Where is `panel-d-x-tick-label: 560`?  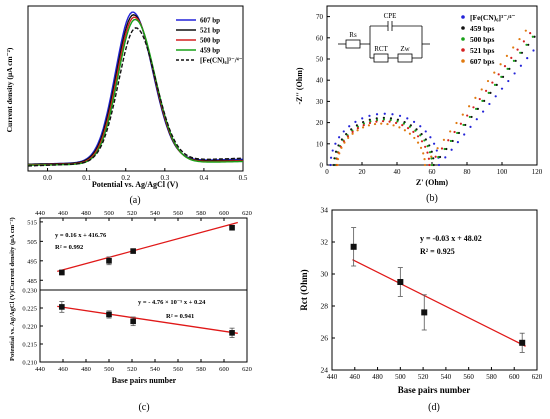 panel-d-x-tick-label: 560 is located at coordinates (468, 377).